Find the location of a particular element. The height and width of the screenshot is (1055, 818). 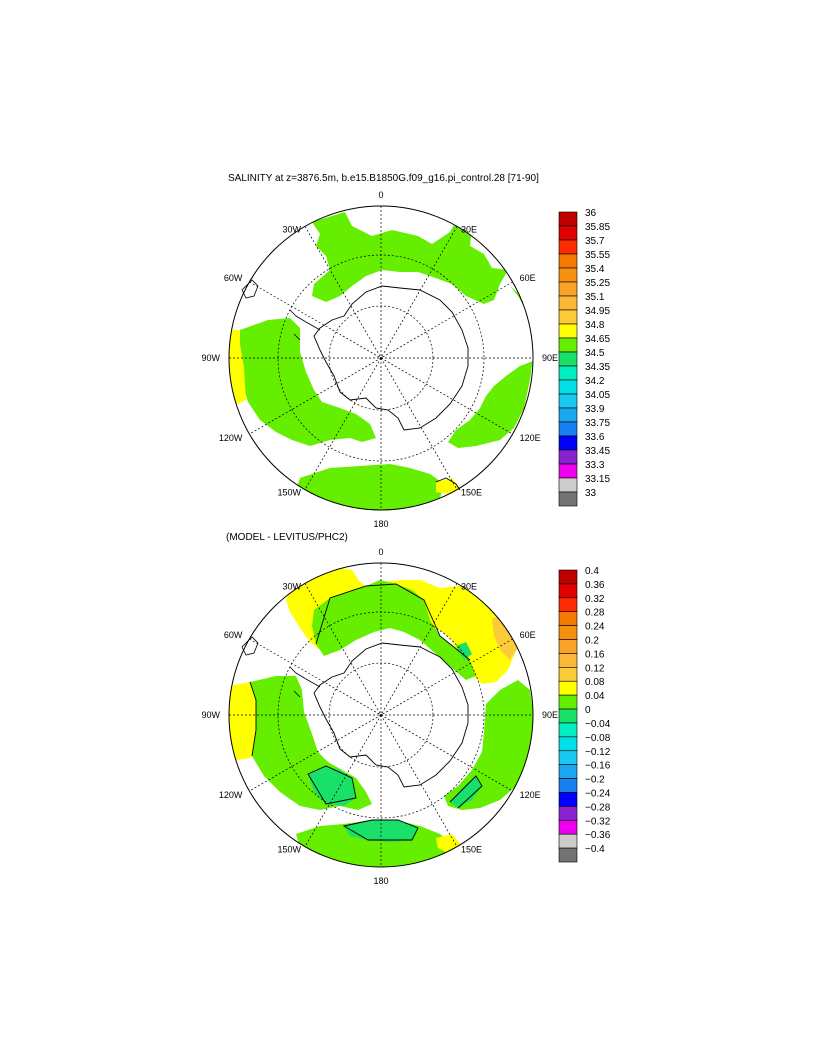

colorbar-tick-label: 0.24 is located at coordinates (595, 627).